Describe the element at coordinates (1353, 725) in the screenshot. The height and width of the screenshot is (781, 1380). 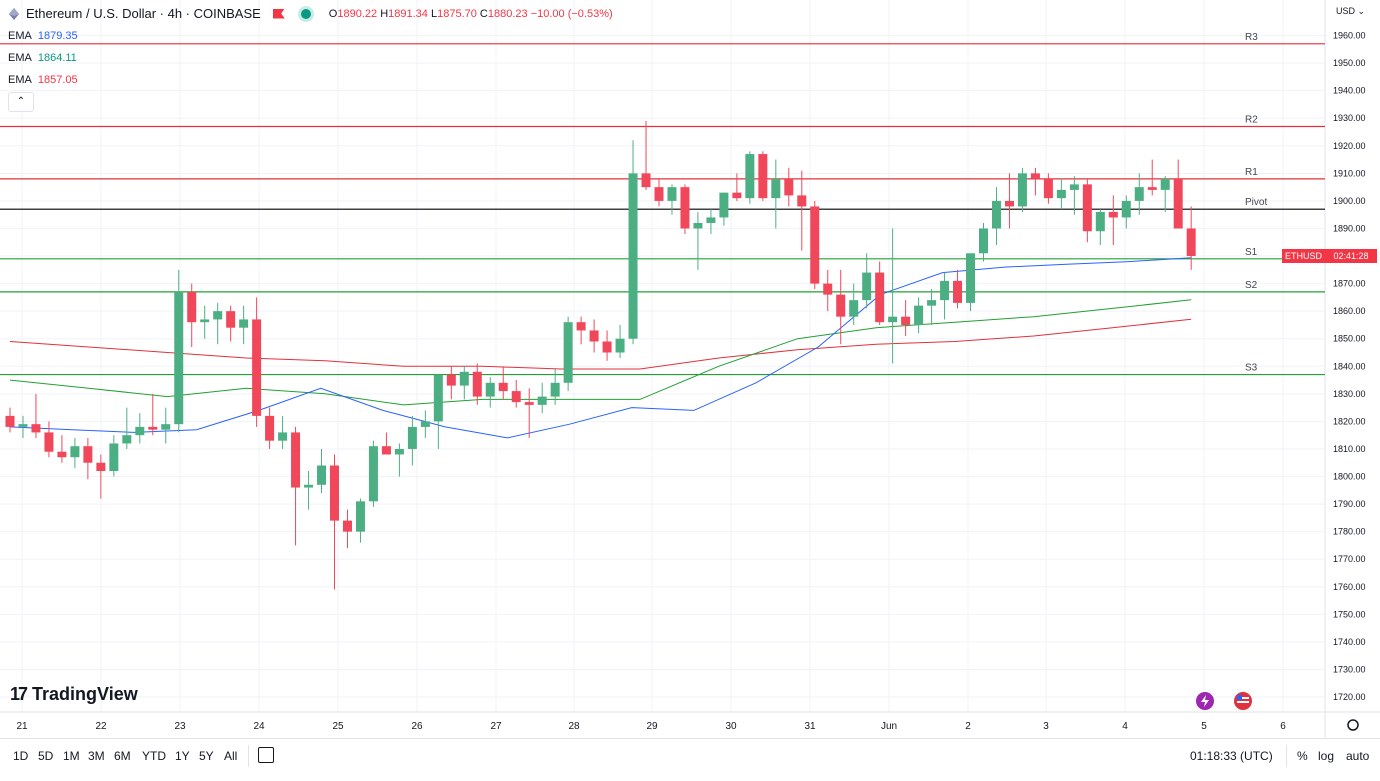
I see `settings-icon` at that location.